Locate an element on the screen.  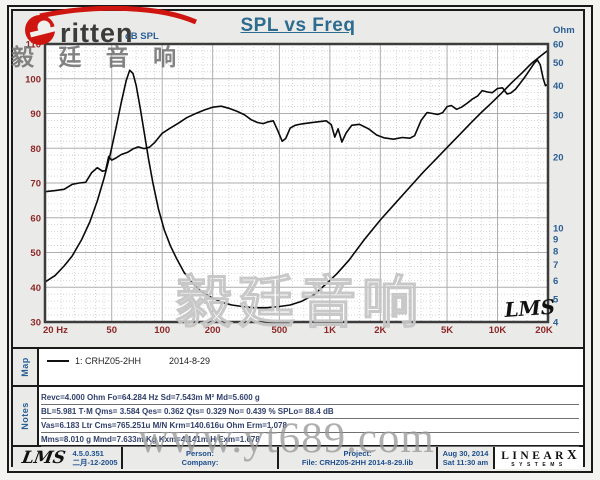
legend-item: 1: CRHZ05-2HH 2014-8-29 is located at coordinates (128, 361).